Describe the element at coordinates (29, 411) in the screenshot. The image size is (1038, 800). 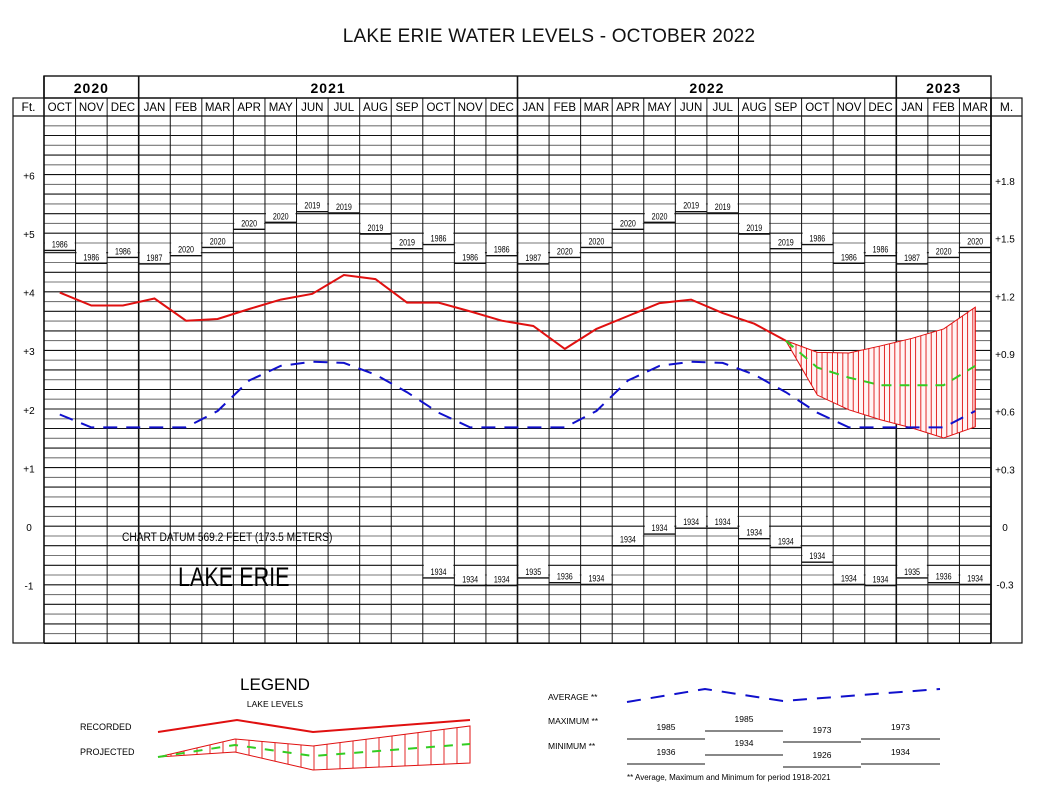
I see `feet-tick: +2` at that location.